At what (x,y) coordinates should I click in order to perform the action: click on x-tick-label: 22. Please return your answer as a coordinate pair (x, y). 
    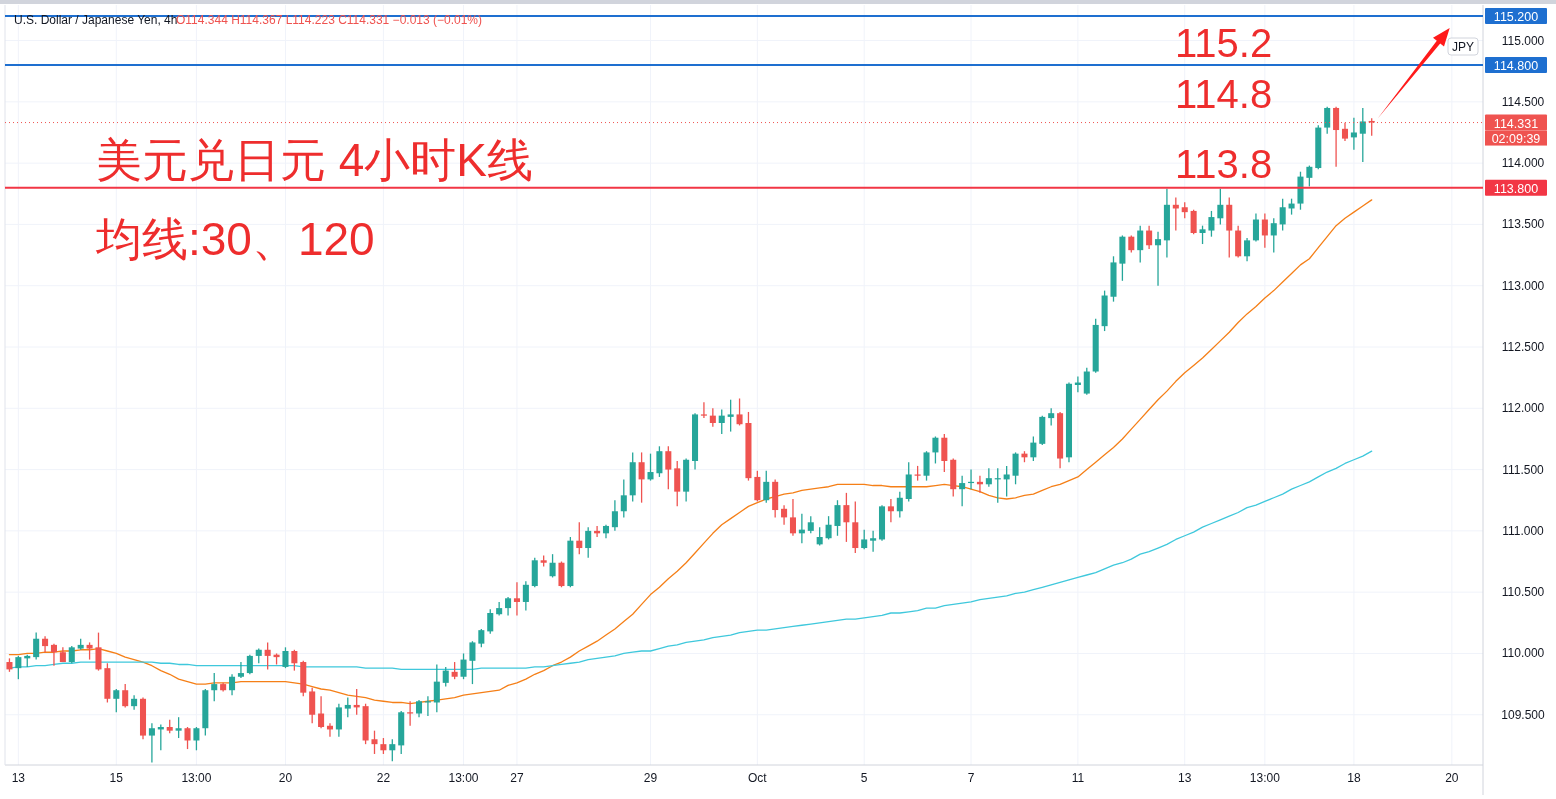
    Looking at the image, I should click on (383, 778).